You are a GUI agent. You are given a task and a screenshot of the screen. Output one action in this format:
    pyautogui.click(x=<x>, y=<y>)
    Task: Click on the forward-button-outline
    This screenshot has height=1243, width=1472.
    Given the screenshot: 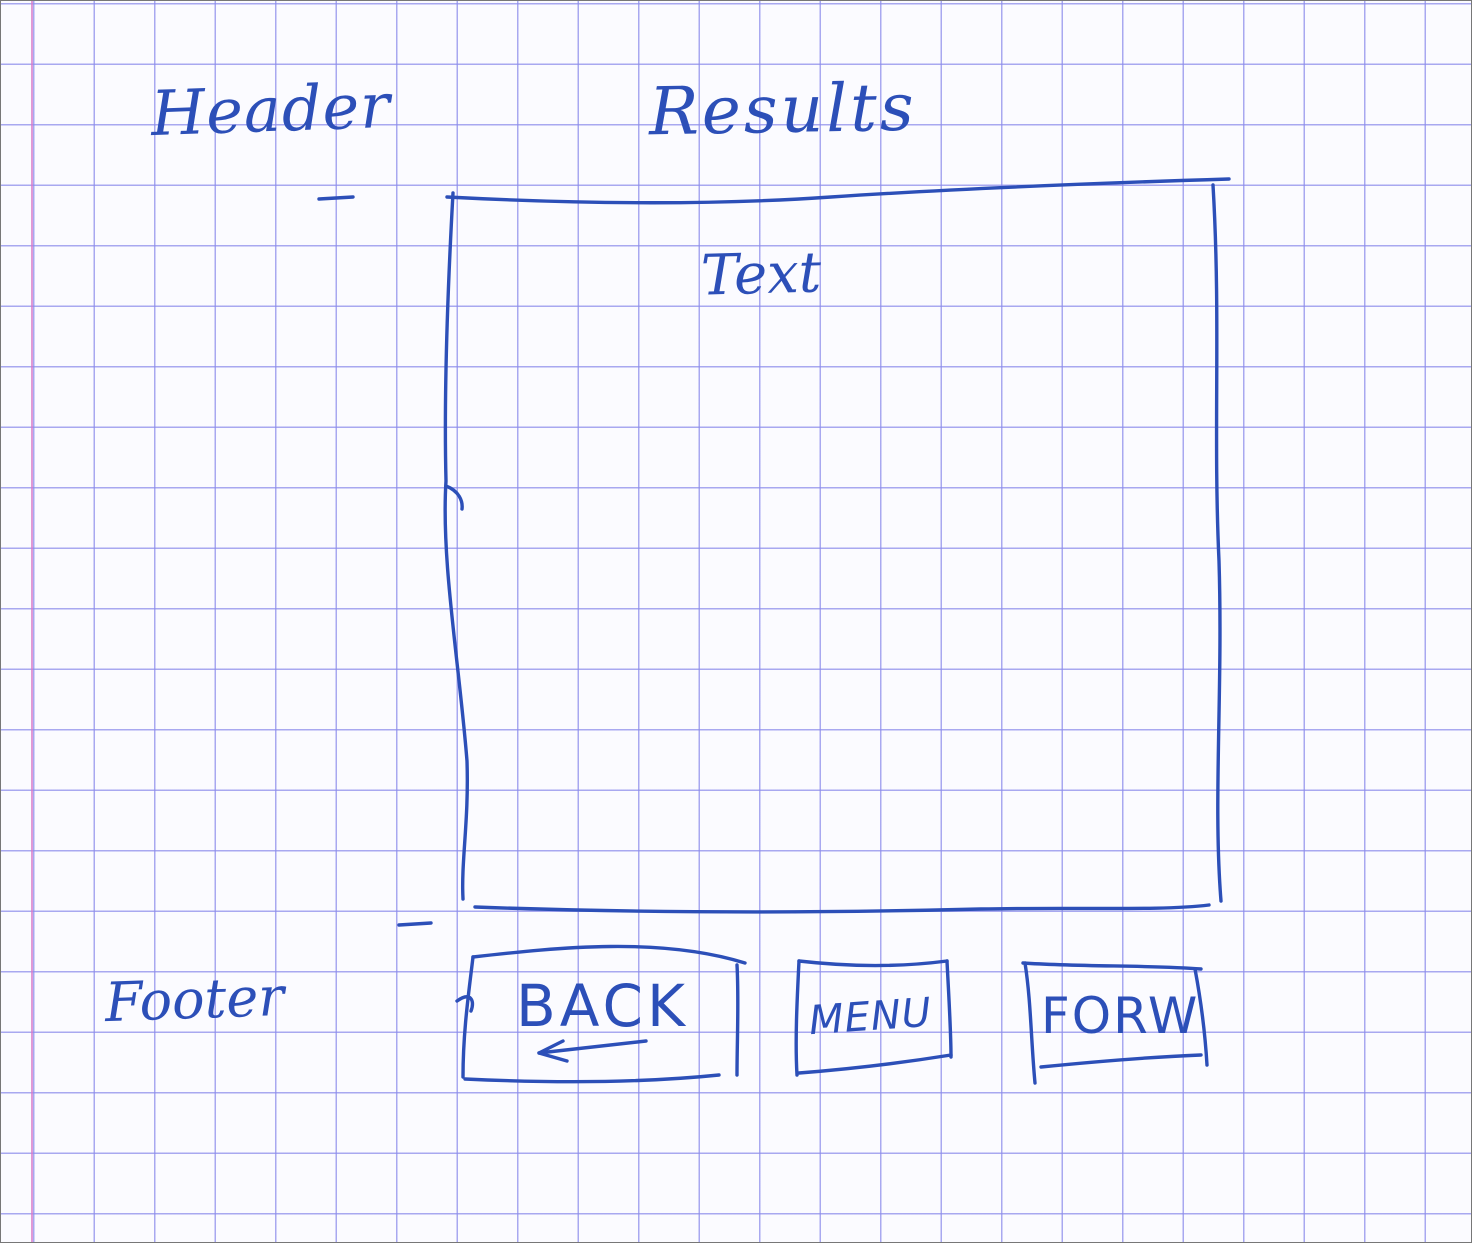 What is the action you would take?
    pyautogui.click(x=1115, y=1023)
    